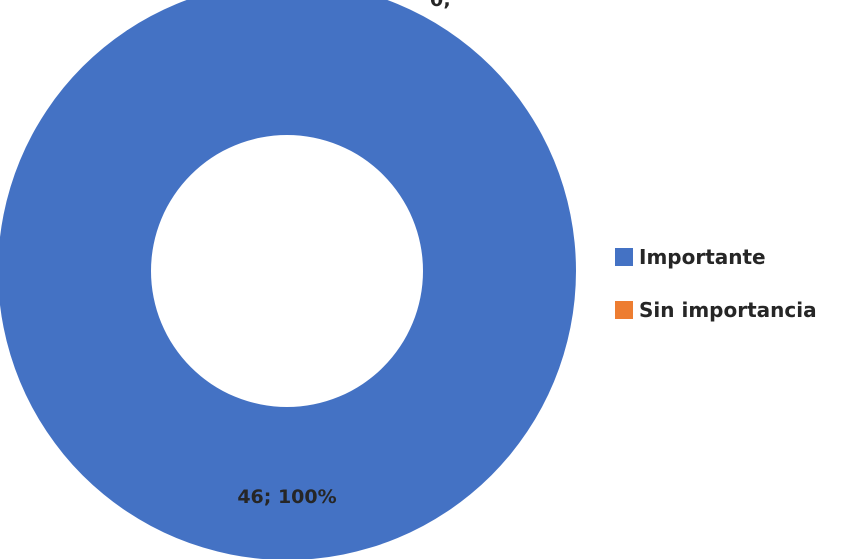 Image resolution: width=851 pixels, height=559 pixels. I want to click on legend-swatch-importante, so click(624, 257).